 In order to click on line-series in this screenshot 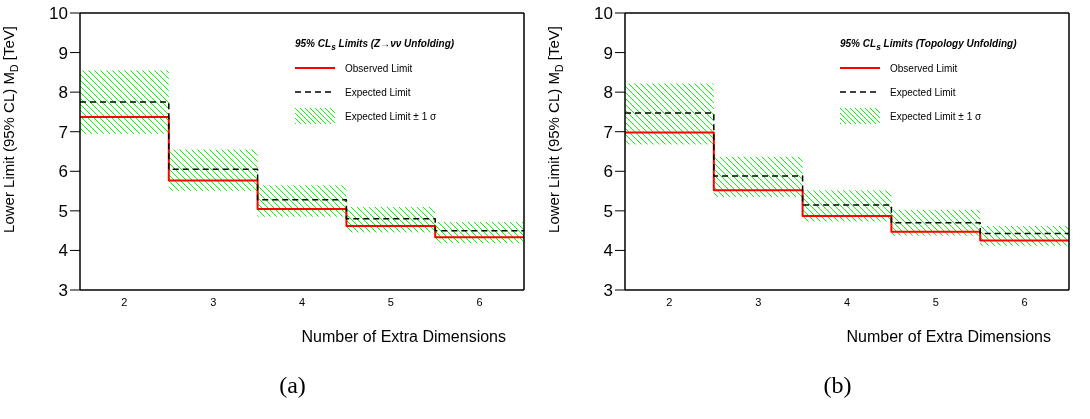, I will do `click(847, 186)`.